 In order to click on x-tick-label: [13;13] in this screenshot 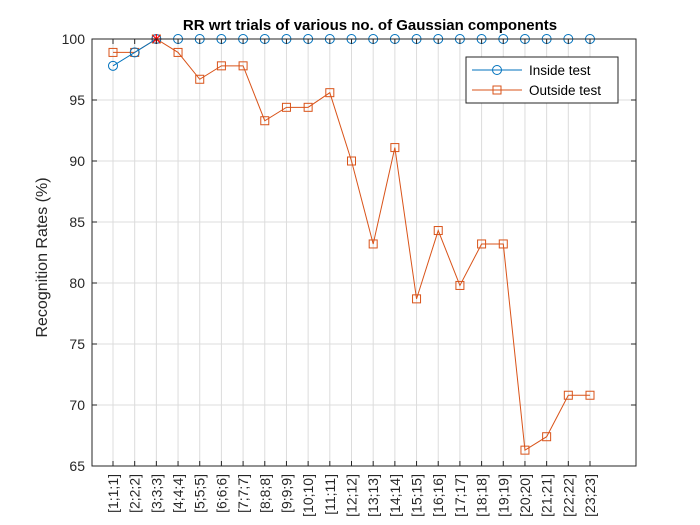, I will do `click(373, 495)`.